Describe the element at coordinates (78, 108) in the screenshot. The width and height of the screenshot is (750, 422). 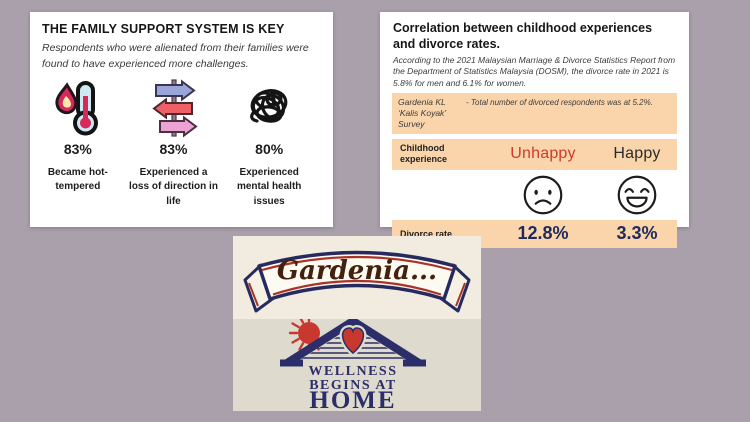
I see `thermometer-flame-icon` at that location.